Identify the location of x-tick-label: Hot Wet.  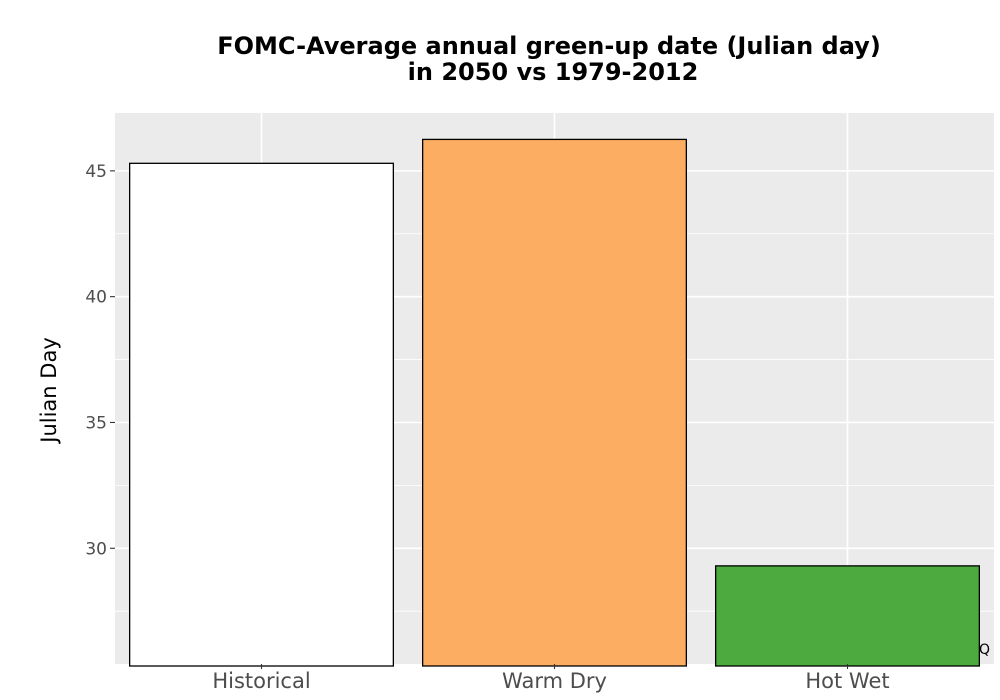
(847, 681).